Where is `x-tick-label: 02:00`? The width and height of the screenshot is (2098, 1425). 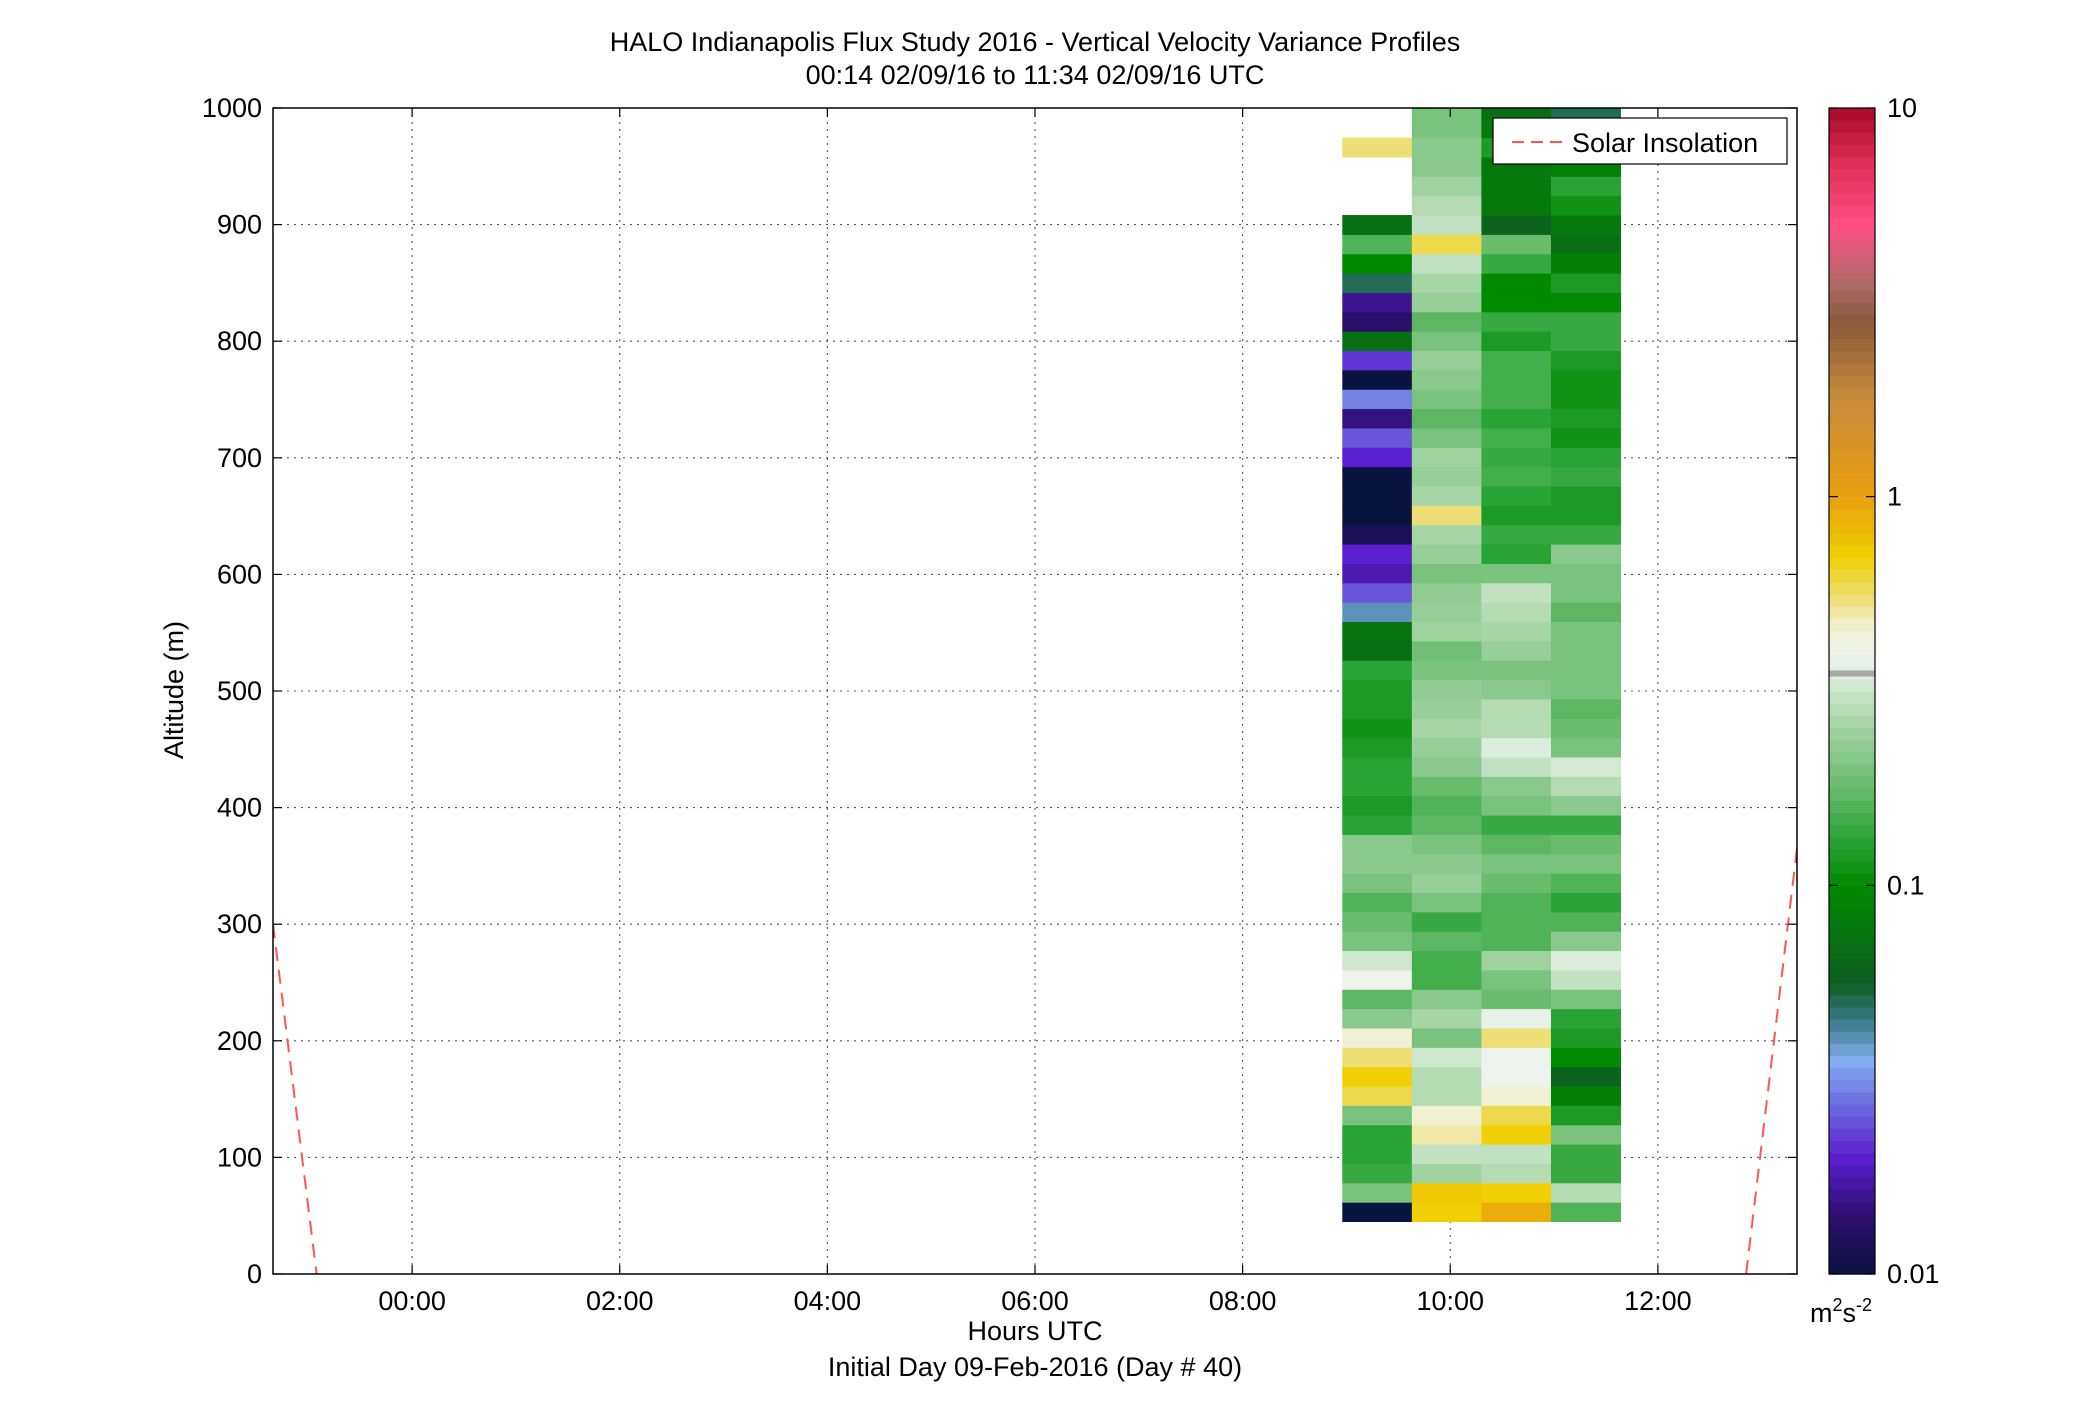
x-tick-label: 02:00 is located at coordinates (620, 1301).